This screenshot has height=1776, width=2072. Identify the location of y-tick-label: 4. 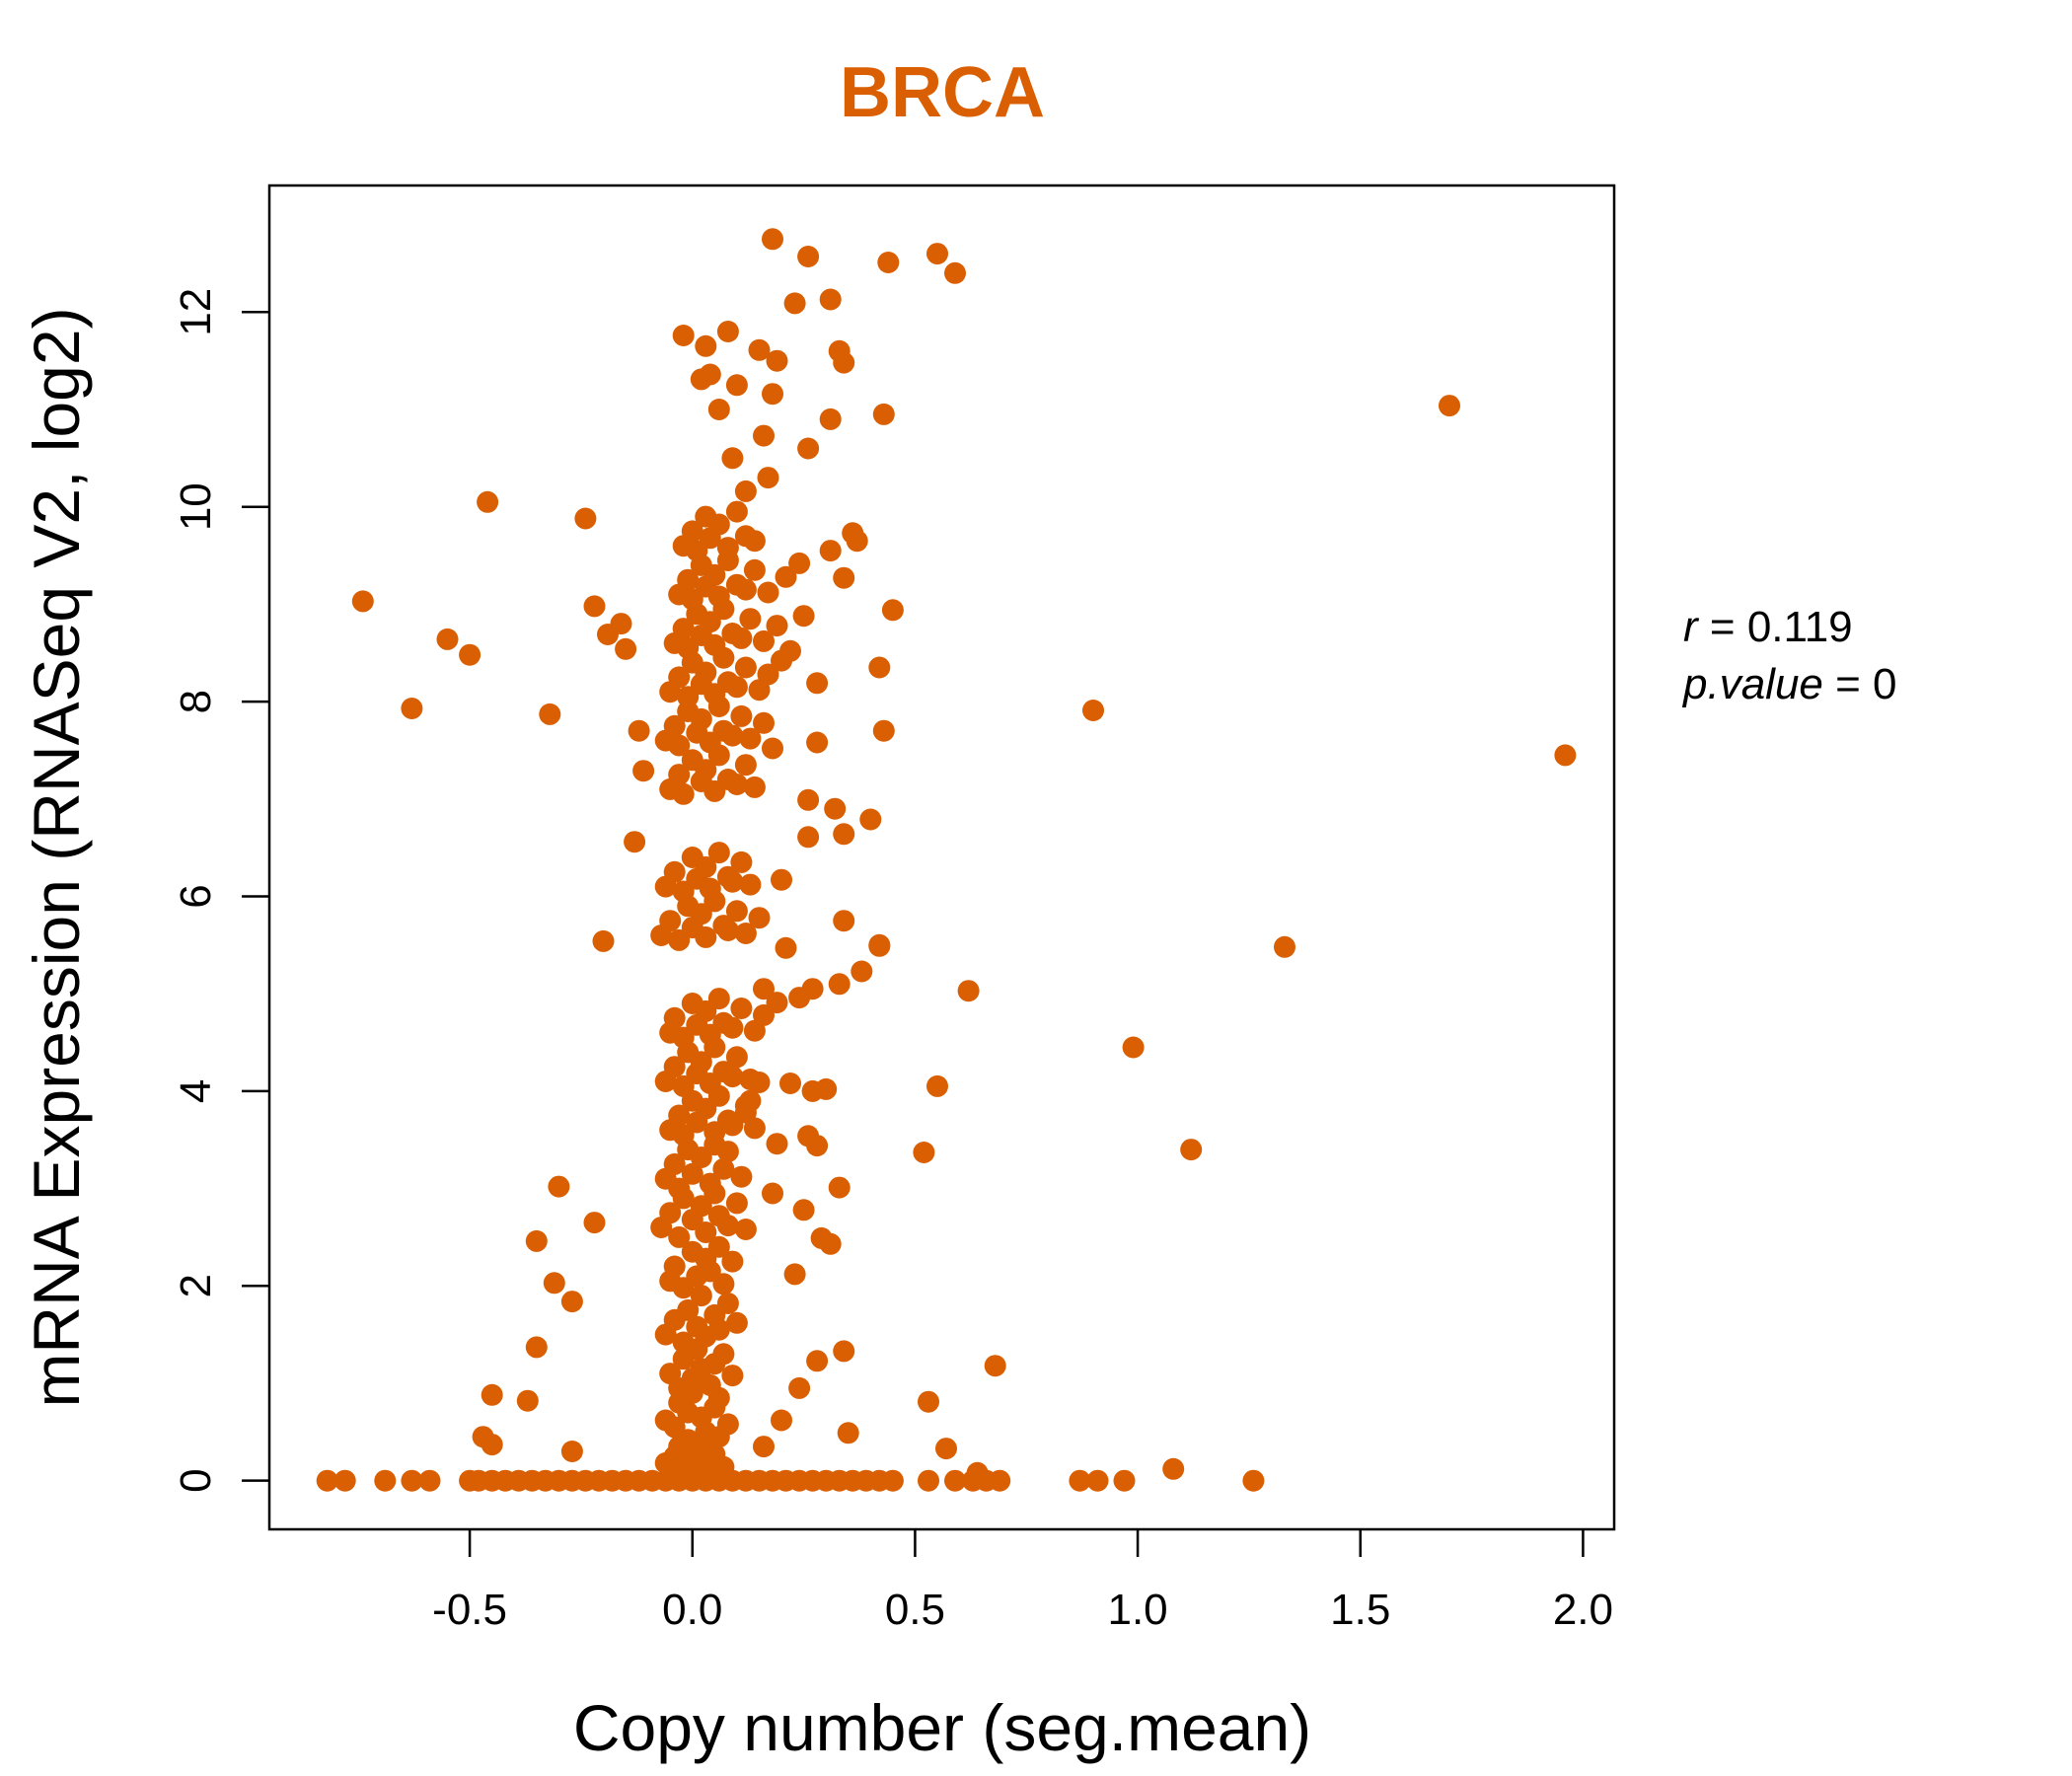
(196, 1091).